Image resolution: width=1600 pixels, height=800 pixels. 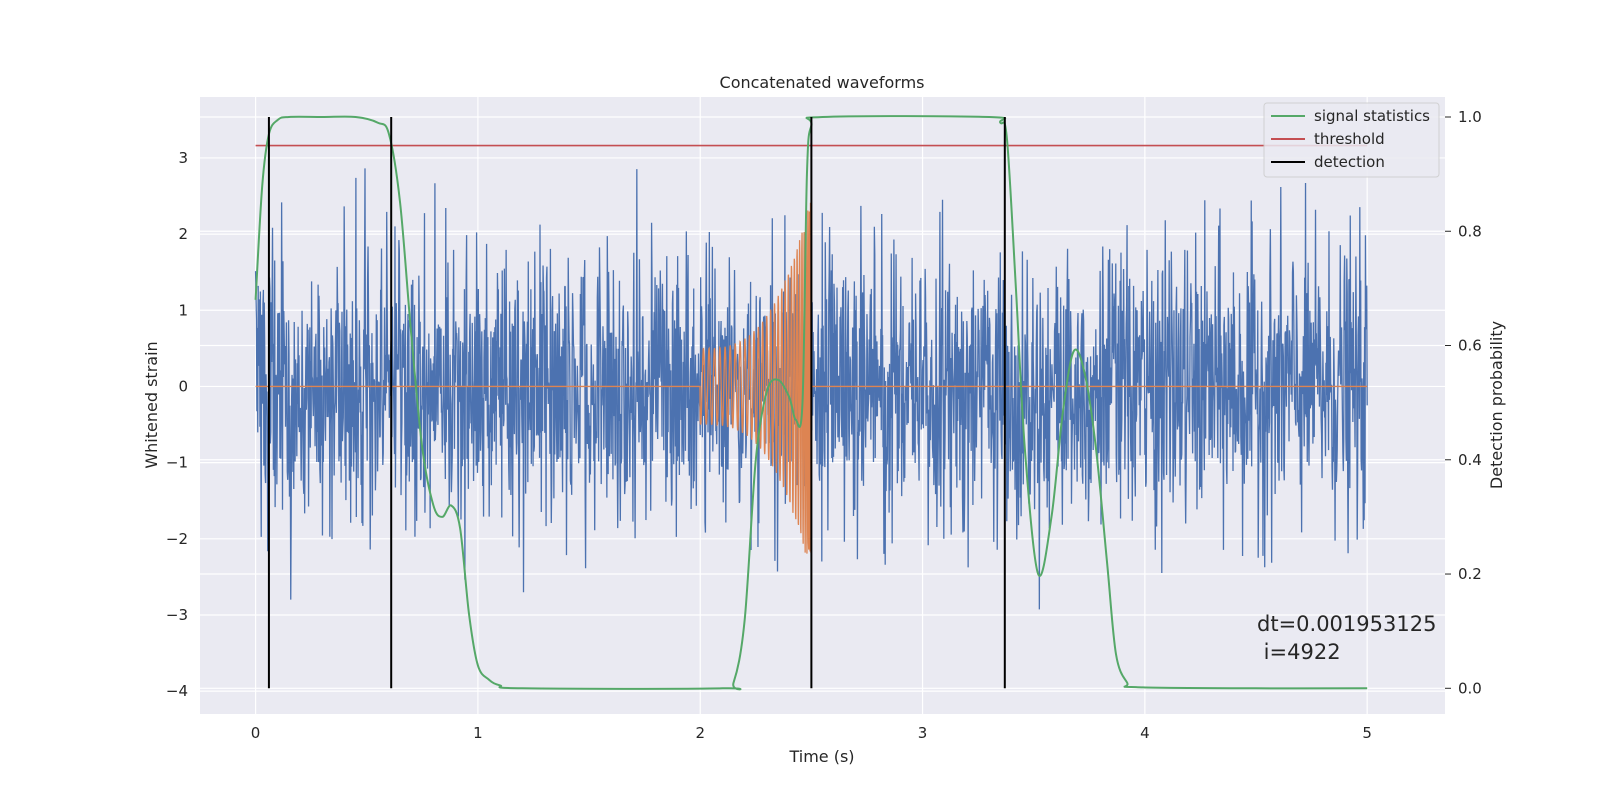 I want to click on y-tick-label: −3, so click(x=177, y=615).